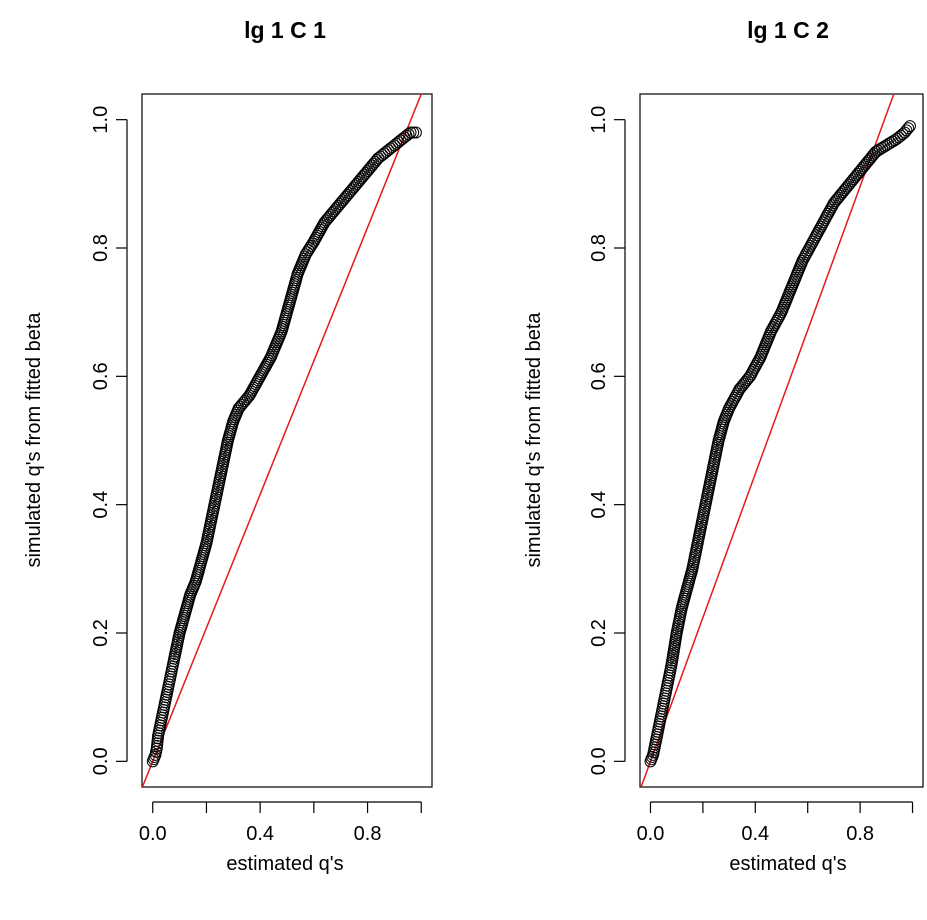 The height and width of the screenshot is (920, 927). Describe the element at coordinates (101, 376) in the screenshot. I see `y-tick-label-left: 0.6` at that location.